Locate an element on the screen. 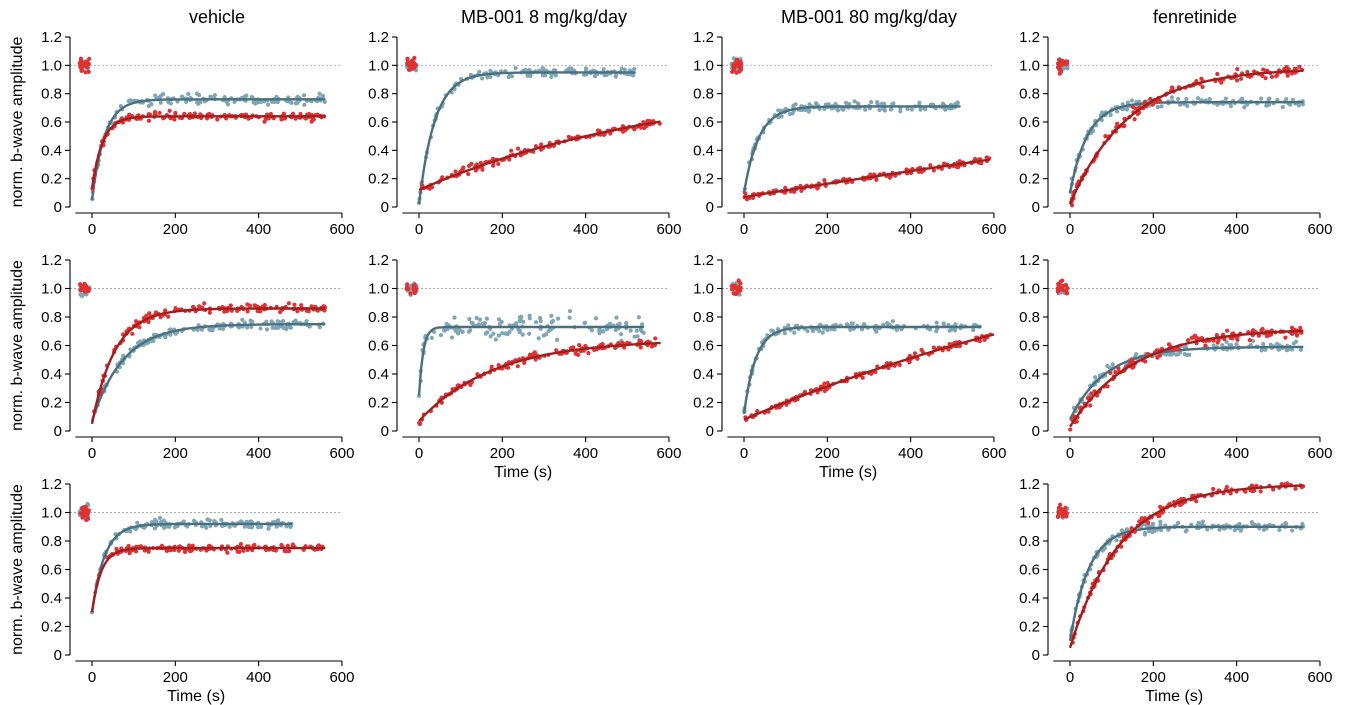  y-tick-label: 0 is located at coordinates (710, 431).